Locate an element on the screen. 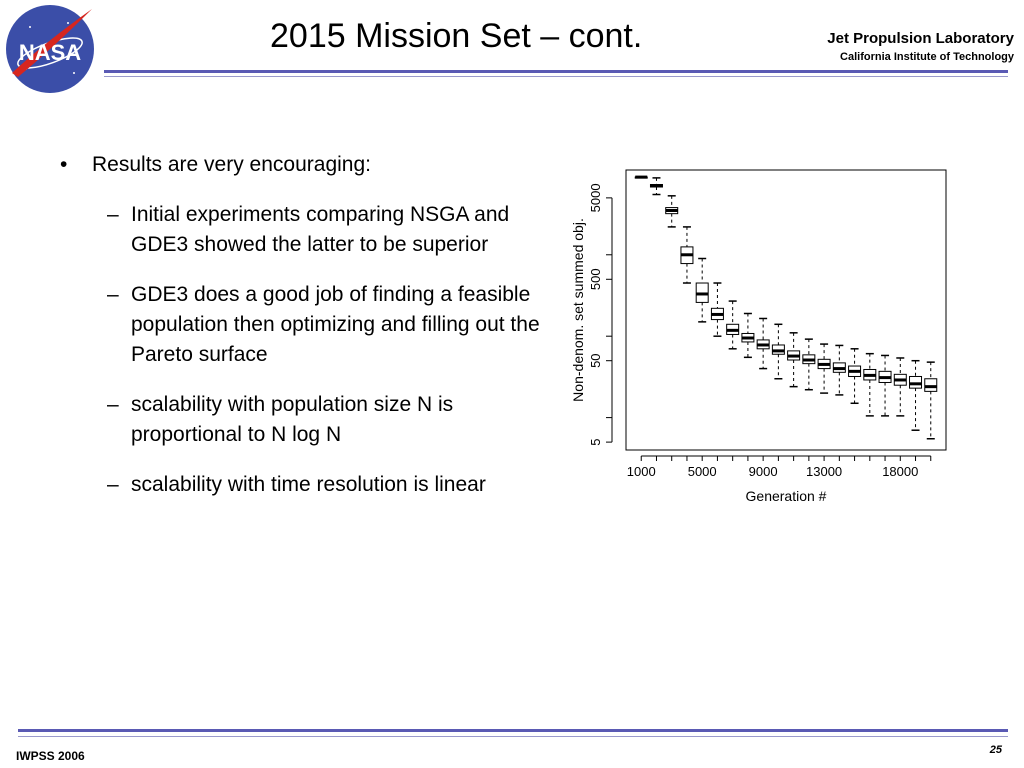 The height and width of the screenshot is (768, 1024). x-axis-label: Generation # is located at coordinates (786, 496).